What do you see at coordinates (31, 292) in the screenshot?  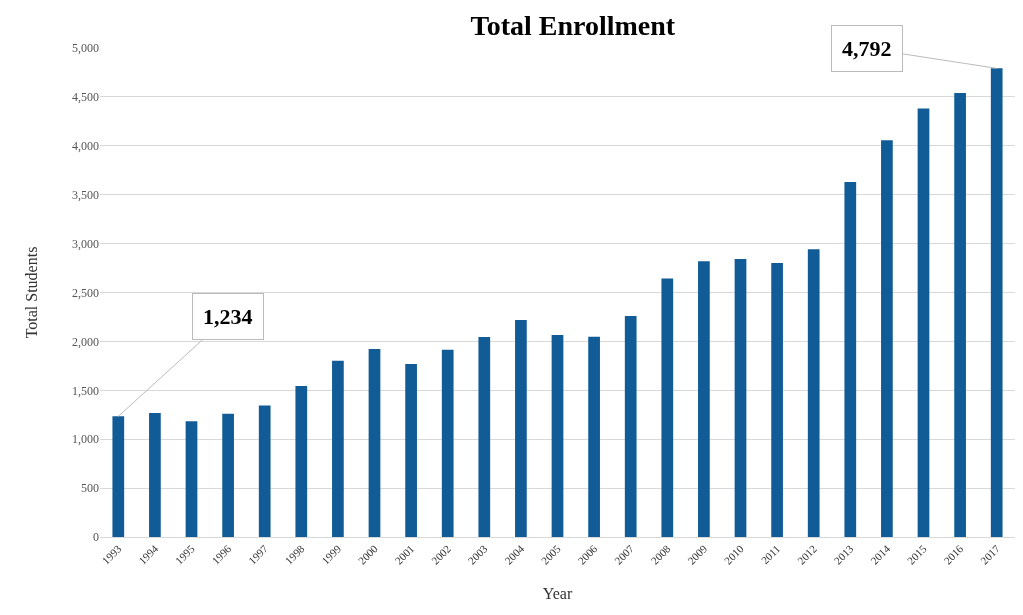 I see `y-axis-title: Total Students` at bounding box center [31, 292].